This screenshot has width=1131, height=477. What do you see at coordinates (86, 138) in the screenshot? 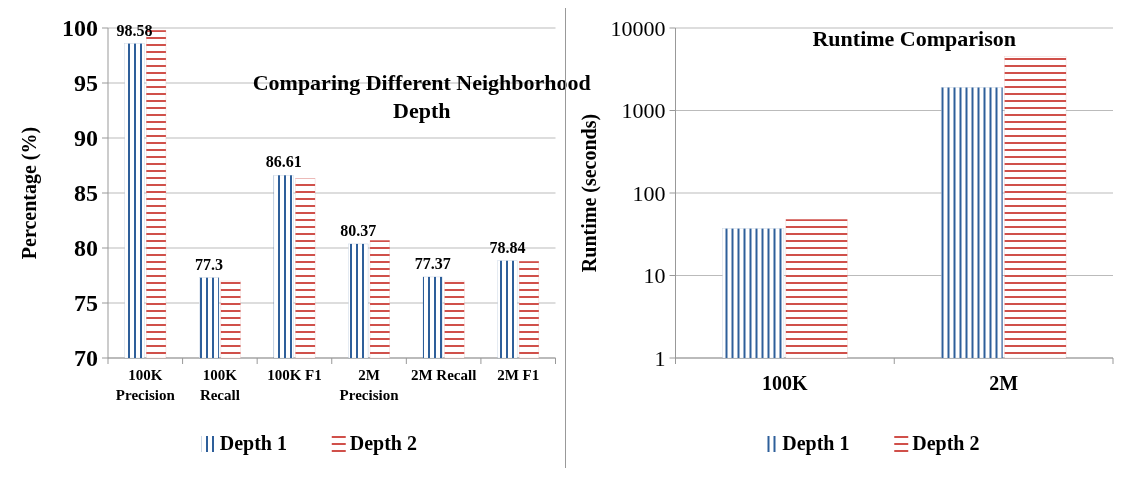
I see `y-tick-label: 90` at bounding box center [86, 138].